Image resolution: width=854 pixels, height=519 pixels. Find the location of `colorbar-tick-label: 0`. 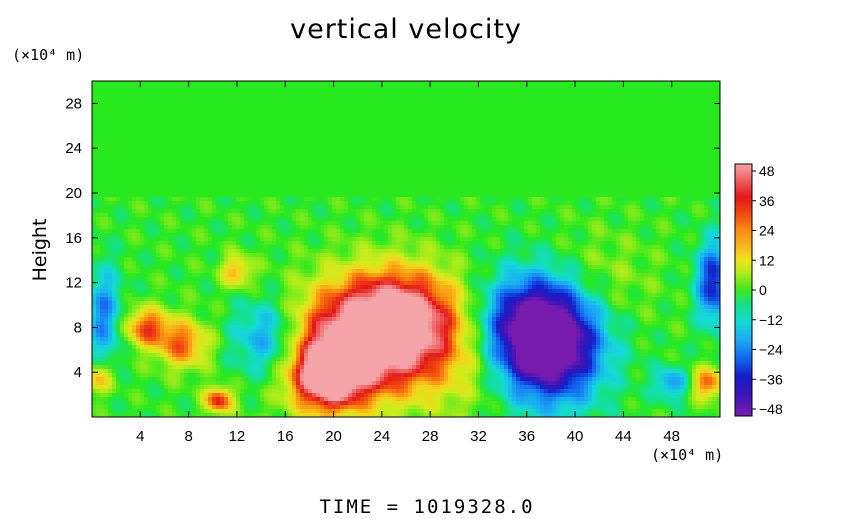

colorbar-tick-label: 0 is located at coordinates (763, 290).